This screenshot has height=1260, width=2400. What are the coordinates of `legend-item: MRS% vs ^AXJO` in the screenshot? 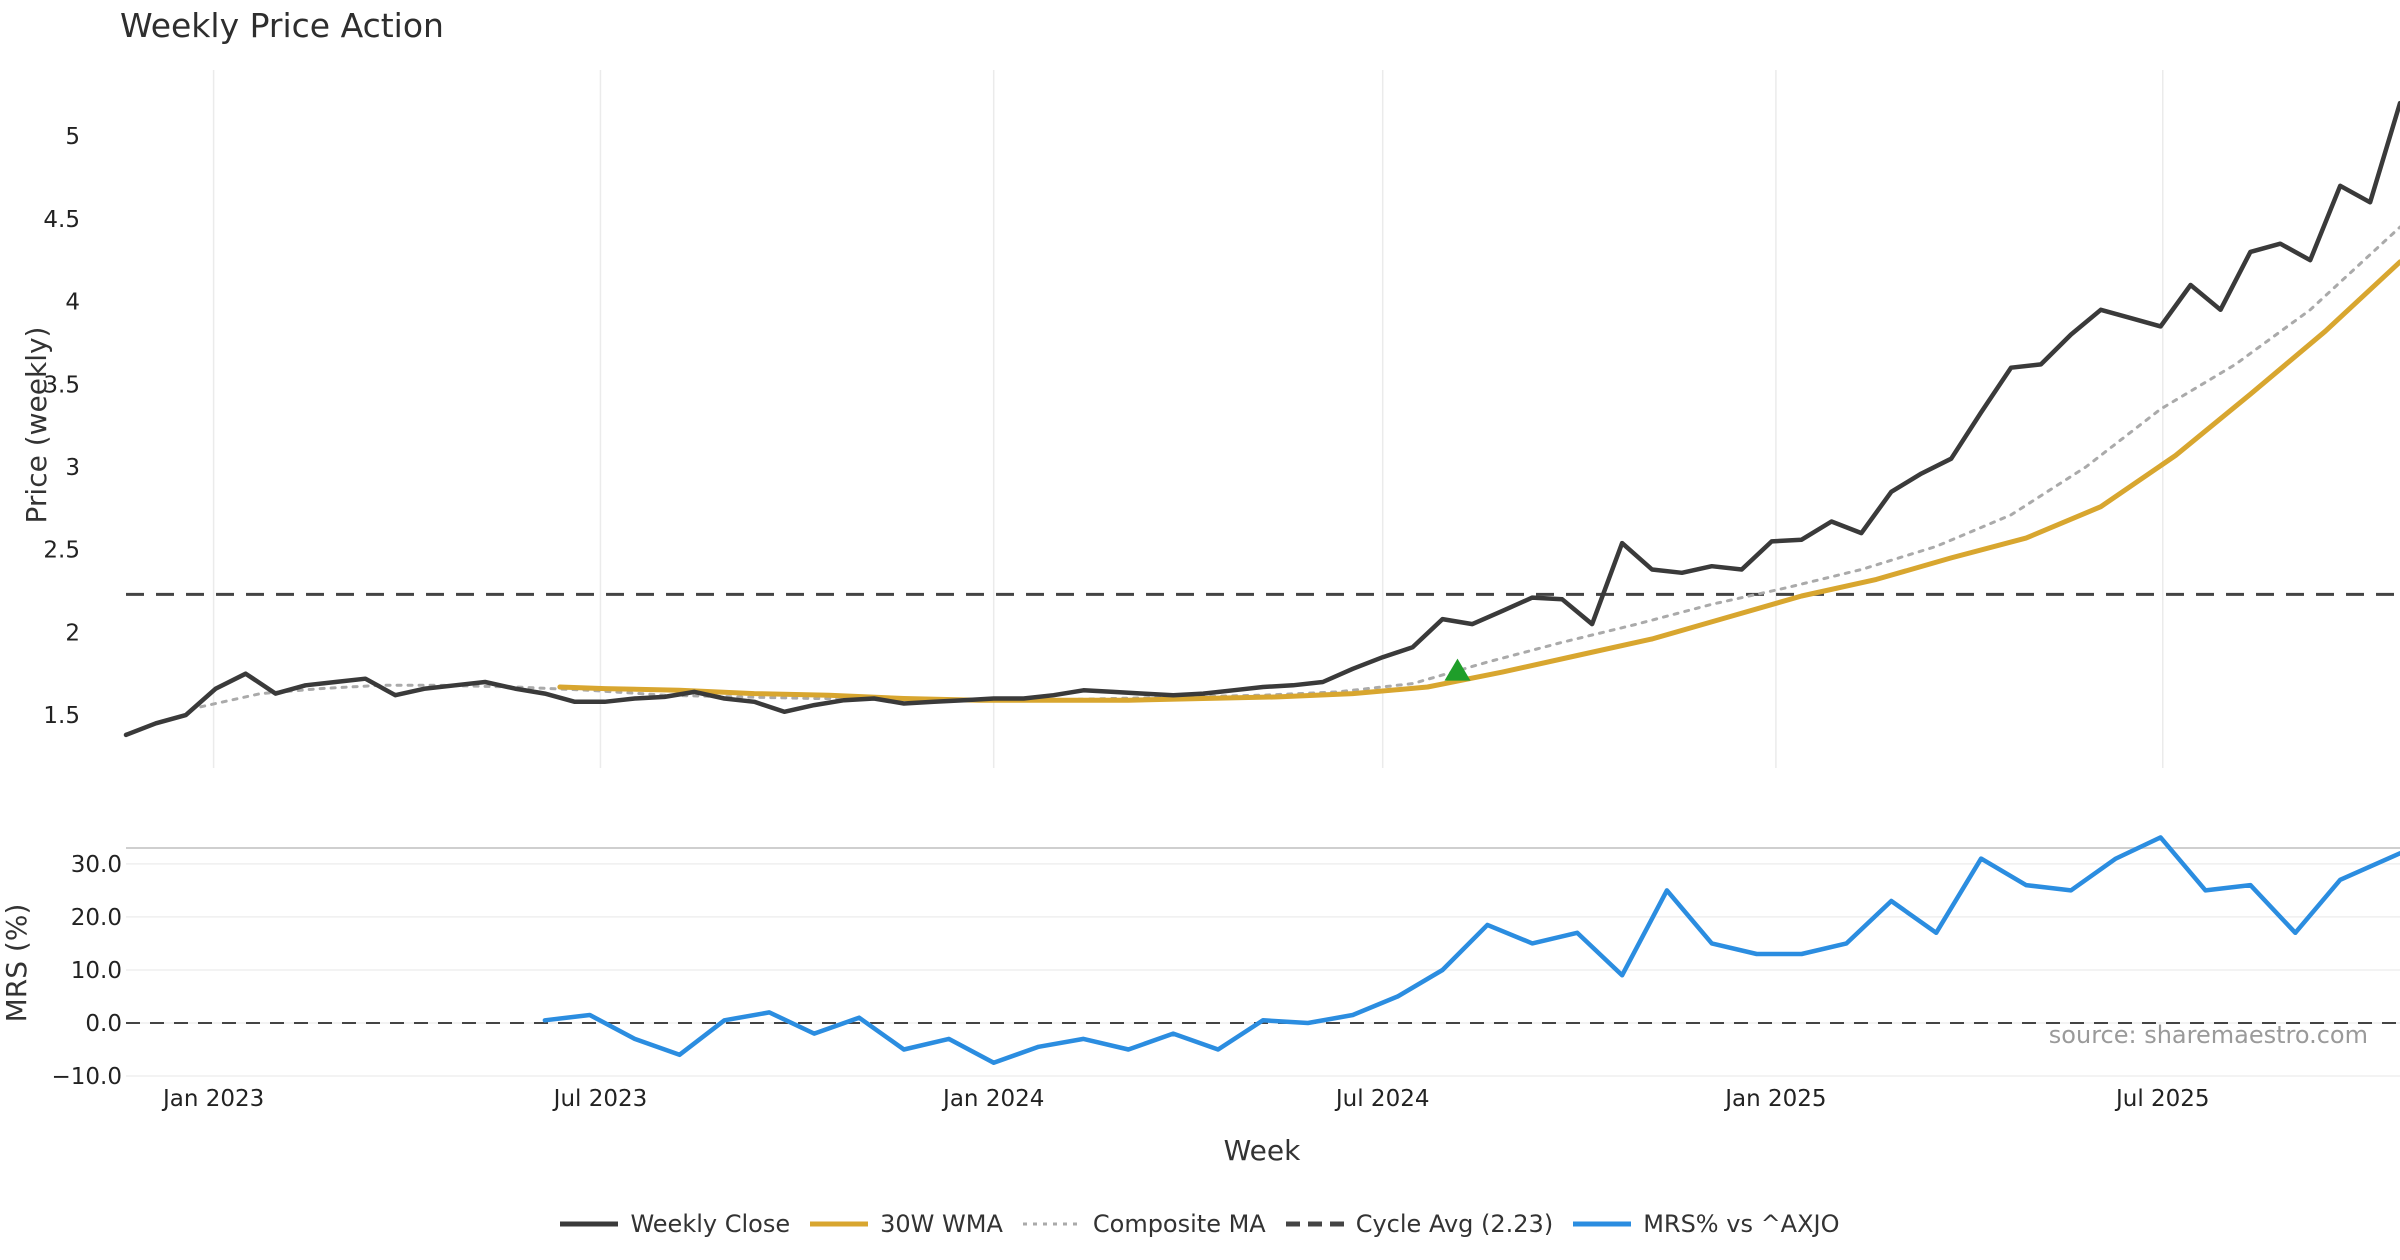 It's located at (1706, 1224).